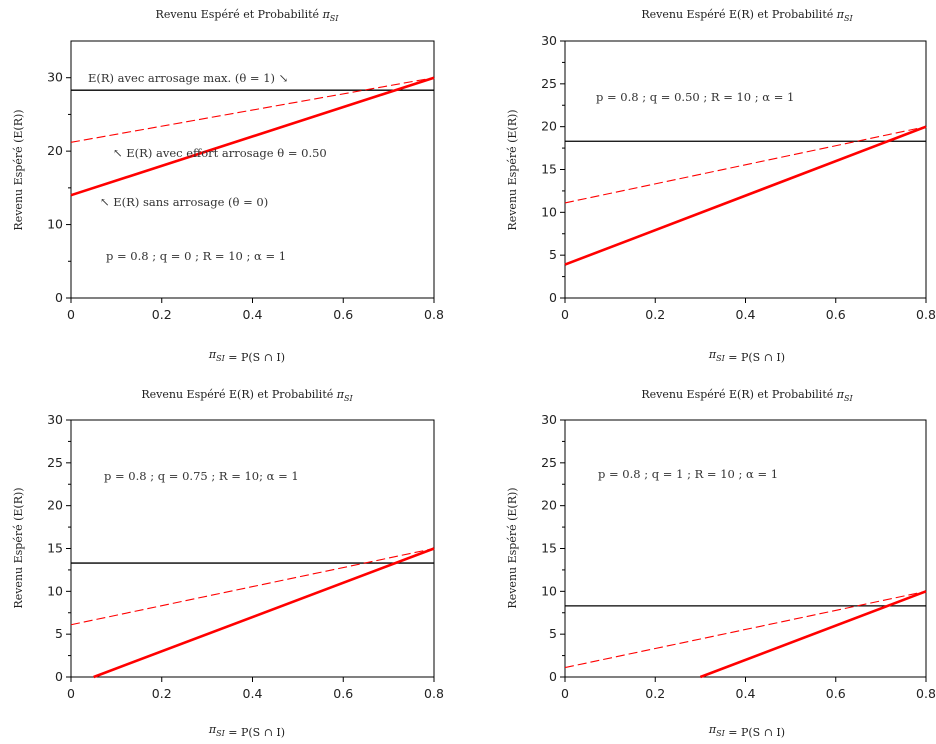 The height and width of the screenshot is (744, 936). Describe the element at coordinates (201, 476) in the screenshot. I see `annotation-text: p = 0.8 ; q = 0.75 ; R = 10; α = 1` at that location.